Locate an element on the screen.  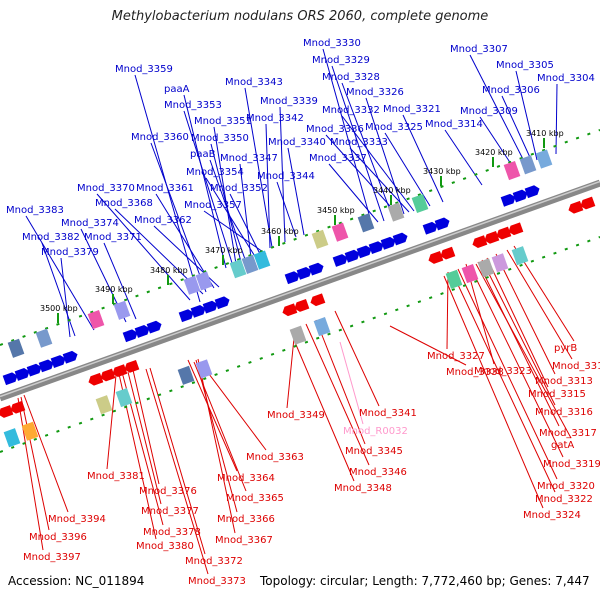
gene-label-forward: Mnod_3326 is located at coordinates (375, 92).